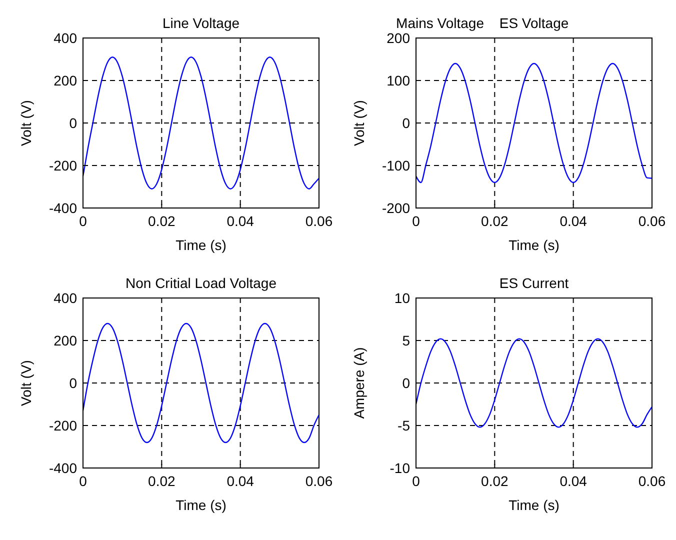 The width and height of the screenshot is (676, 540). I want to click on y-tick-label: 10, so click(402, 298).